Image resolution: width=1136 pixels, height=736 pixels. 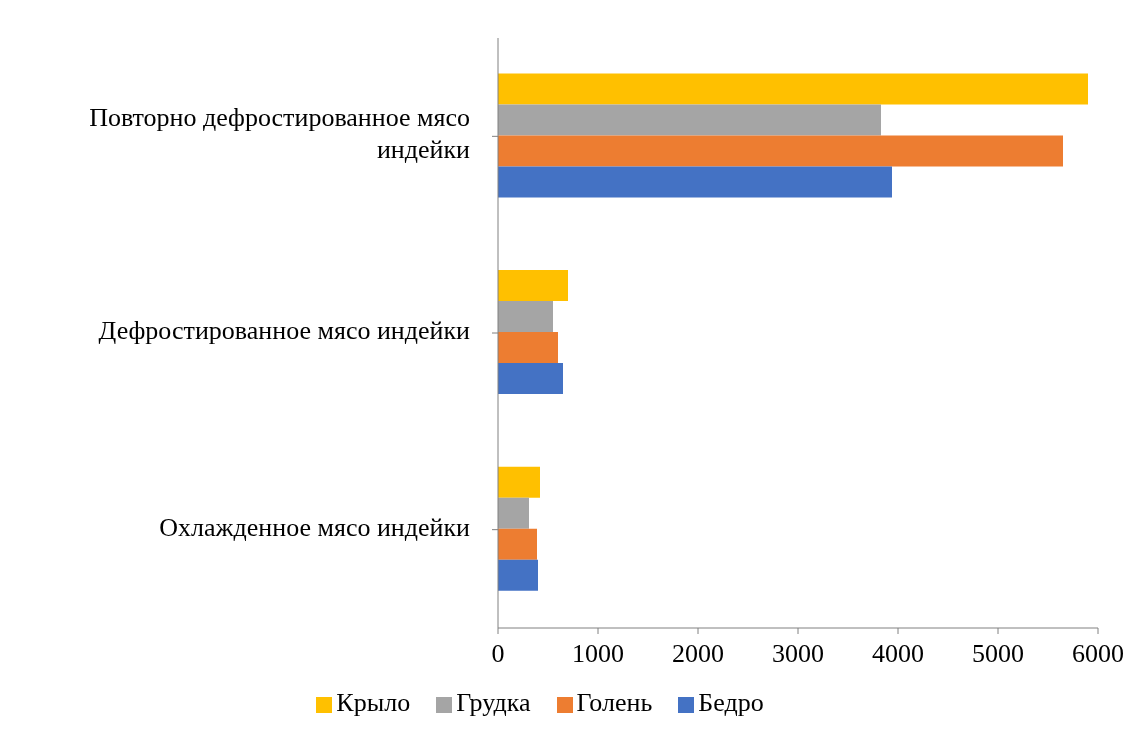 What do you see at coordinates (731, 702) in the screenshot?
I see `legend-label: Бедро` at bounding box center [731, 702].